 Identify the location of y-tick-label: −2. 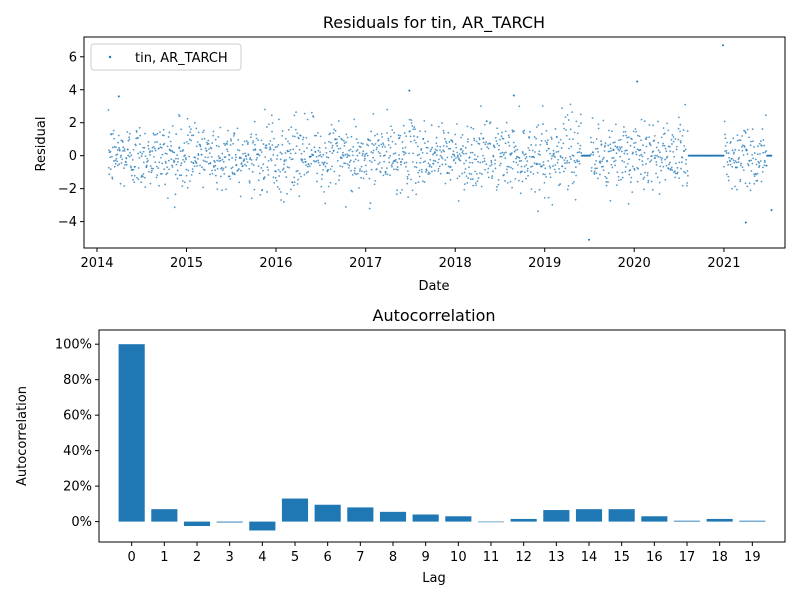
(67, 189).